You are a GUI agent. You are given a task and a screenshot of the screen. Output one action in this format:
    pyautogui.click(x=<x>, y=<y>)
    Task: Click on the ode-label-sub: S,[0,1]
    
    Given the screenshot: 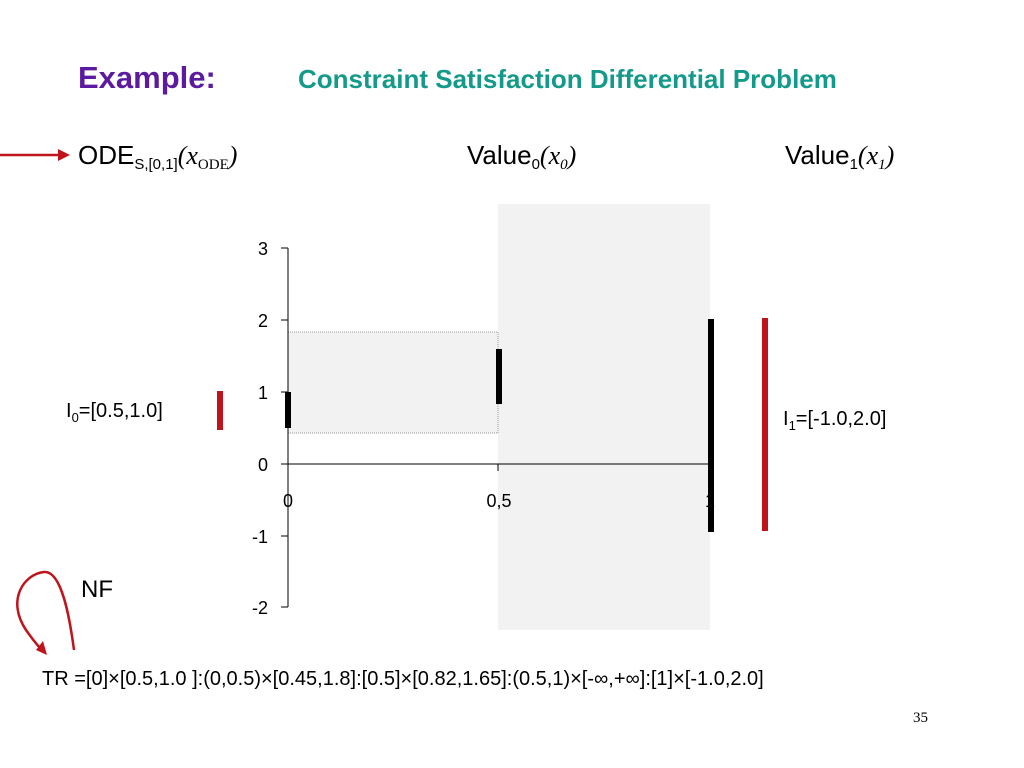 What is the action you would take?
    pyautogui.click(x=156, y=164)
    